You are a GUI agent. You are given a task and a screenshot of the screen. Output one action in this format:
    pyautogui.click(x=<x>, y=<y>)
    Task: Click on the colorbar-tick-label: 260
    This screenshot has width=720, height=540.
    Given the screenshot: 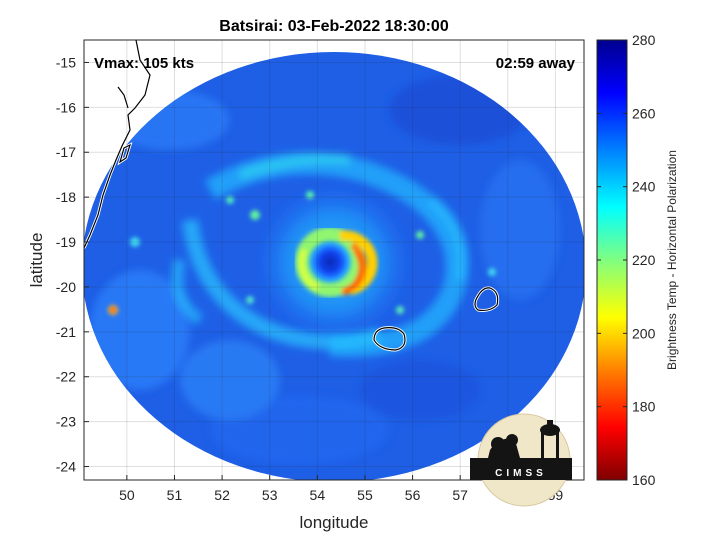 What is the action you would take?
    pyautogui.click(x=644, y=113)
    